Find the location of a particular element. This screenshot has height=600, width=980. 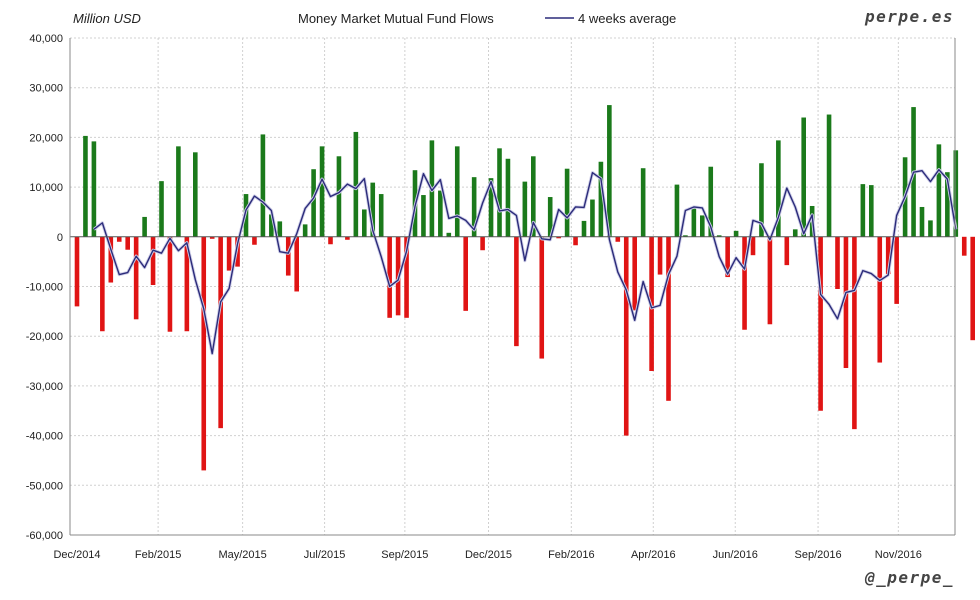

brand-top: perpe.es is located at coordinates (909, 16).